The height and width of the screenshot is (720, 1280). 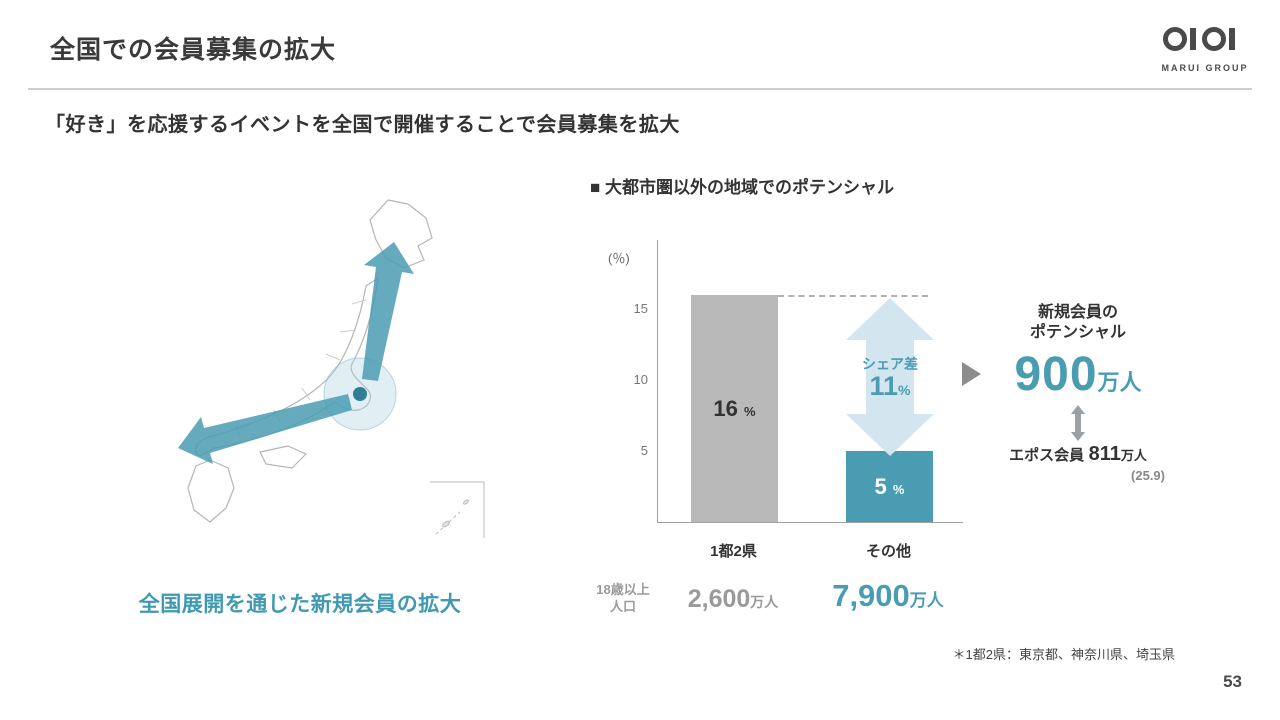 I want to click on y-tick-5: 5, so click(x=644, y=450).